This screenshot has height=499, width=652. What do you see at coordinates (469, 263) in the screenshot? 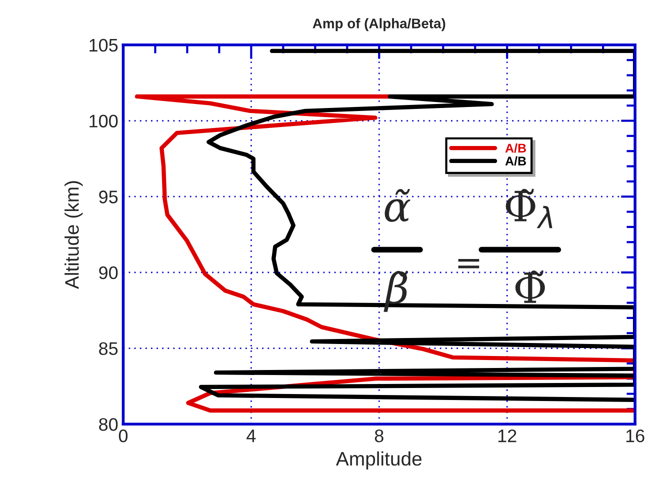
I see `annotation: =` at bounding box center [469, 263].